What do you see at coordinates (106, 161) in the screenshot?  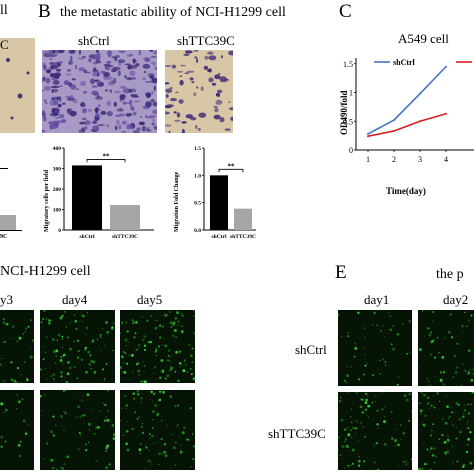 I see `migratory-significance-bracket` at bounding box center [106, 161].